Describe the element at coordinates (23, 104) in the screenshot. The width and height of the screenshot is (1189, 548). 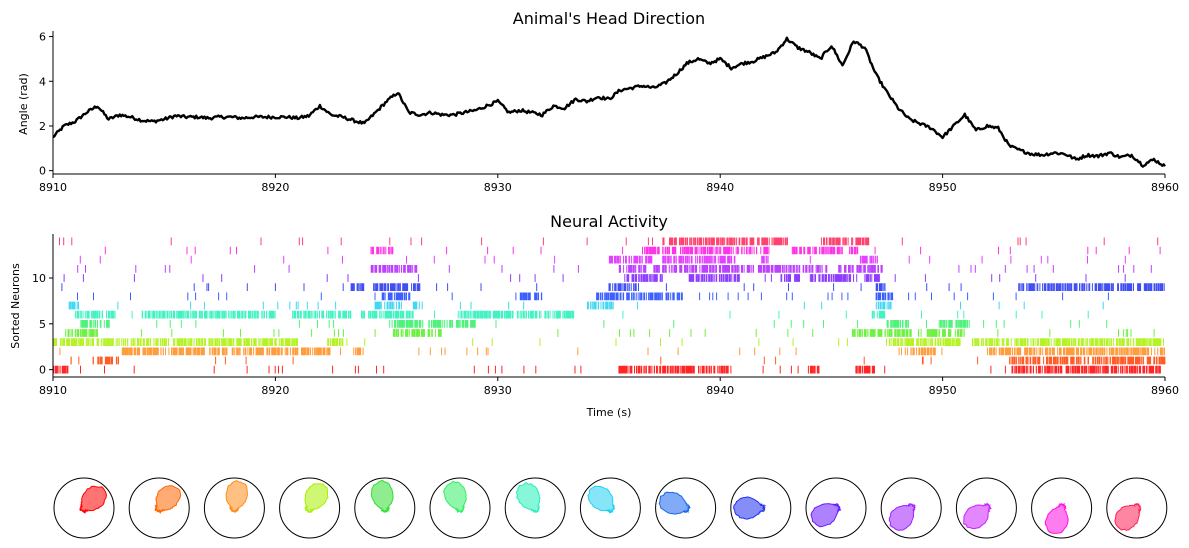
I see `head-direction-ylabel: Angle (rad)` at that location.